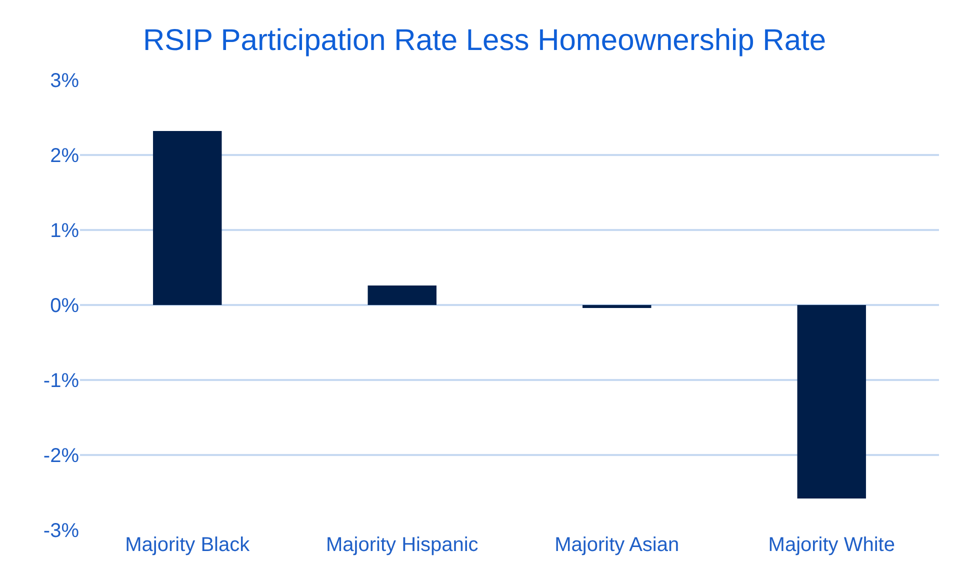 This screenshot has width=969, height=580. Describe the element at coordinates (484, 40) in the screenshot. I see `chart-title: RSIP Participation Rate Less Homeownership Rate` at that location.